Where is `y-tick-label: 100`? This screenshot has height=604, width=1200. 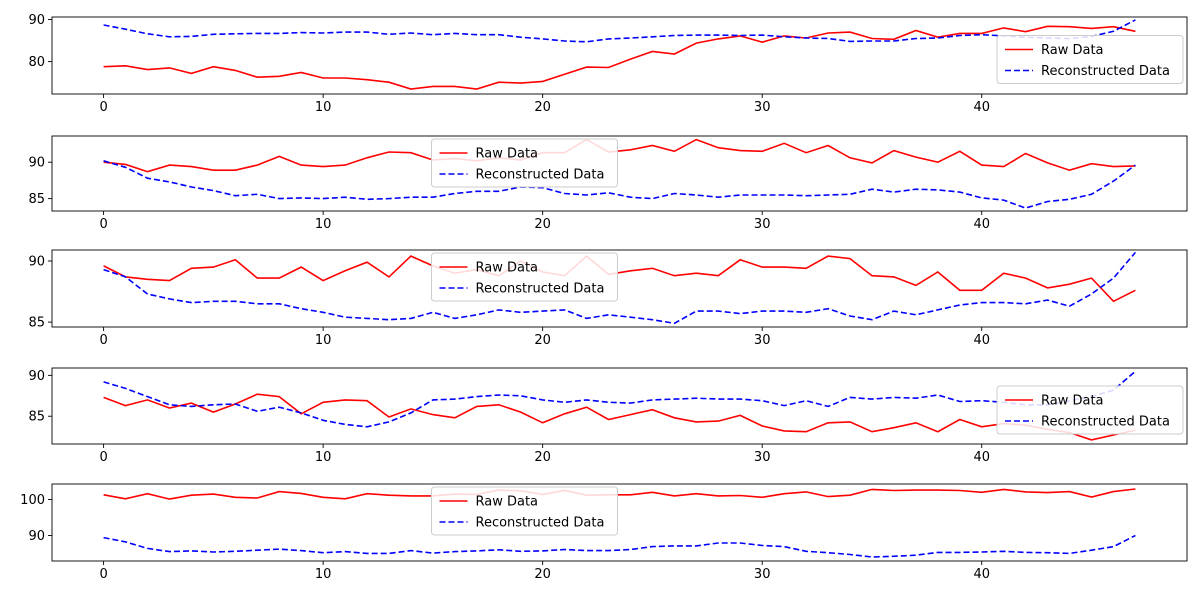
y-tick-label: 100 is located at coordinates (32, 500).